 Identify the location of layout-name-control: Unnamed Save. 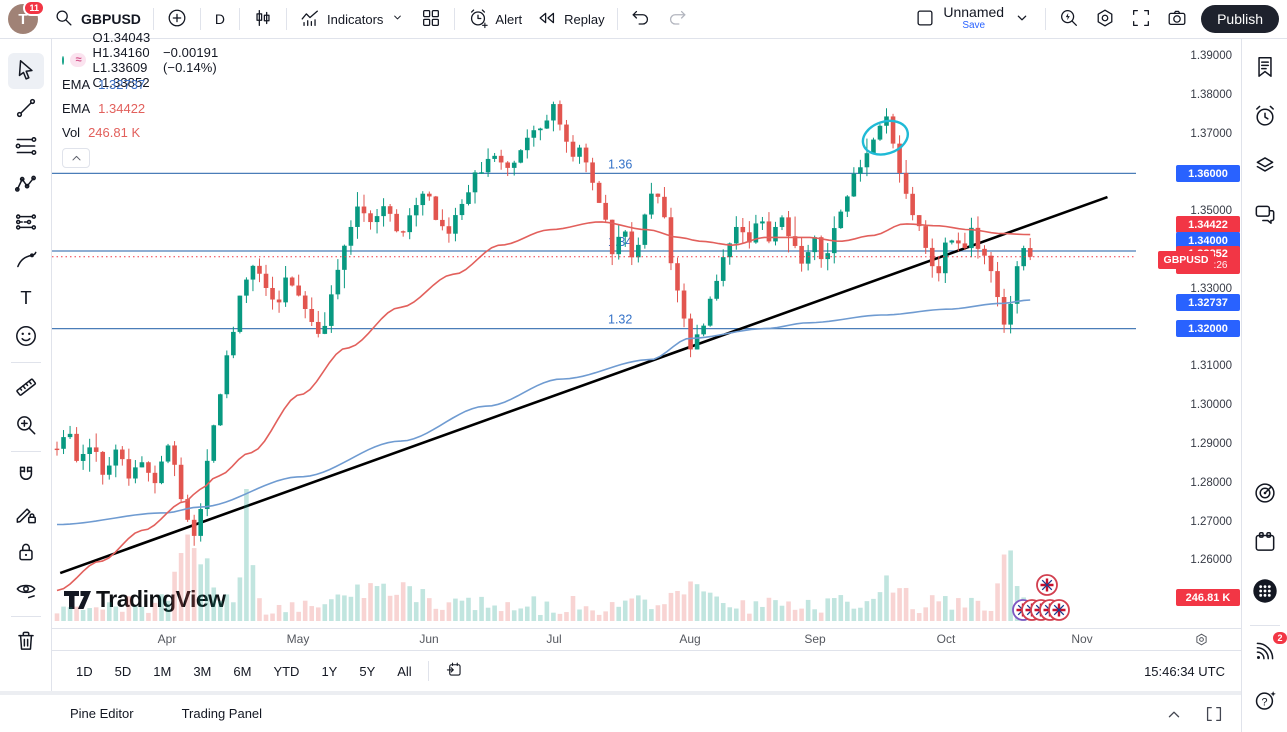
(973, 18).